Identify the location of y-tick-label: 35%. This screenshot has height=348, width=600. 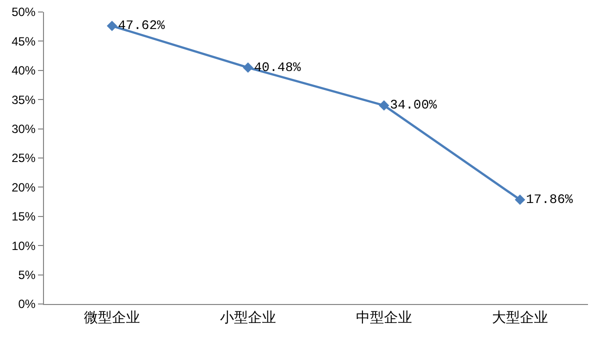
(24, 99).